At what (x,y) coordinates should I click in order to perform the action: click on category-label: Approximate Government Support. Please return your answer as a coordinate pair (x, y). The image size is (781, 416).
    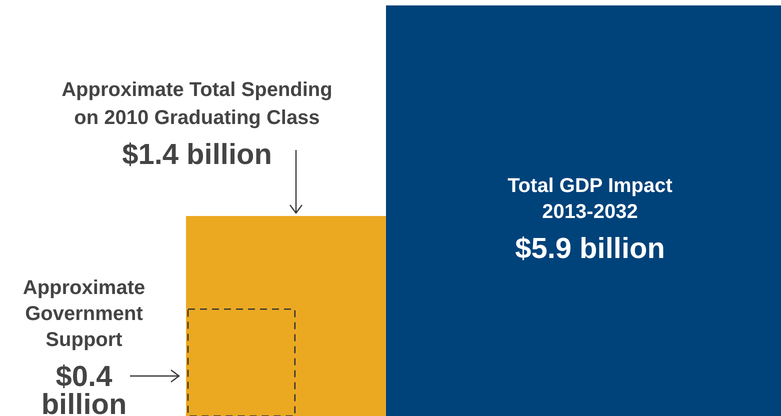
    Looking at the image, I should click on (84, 314).